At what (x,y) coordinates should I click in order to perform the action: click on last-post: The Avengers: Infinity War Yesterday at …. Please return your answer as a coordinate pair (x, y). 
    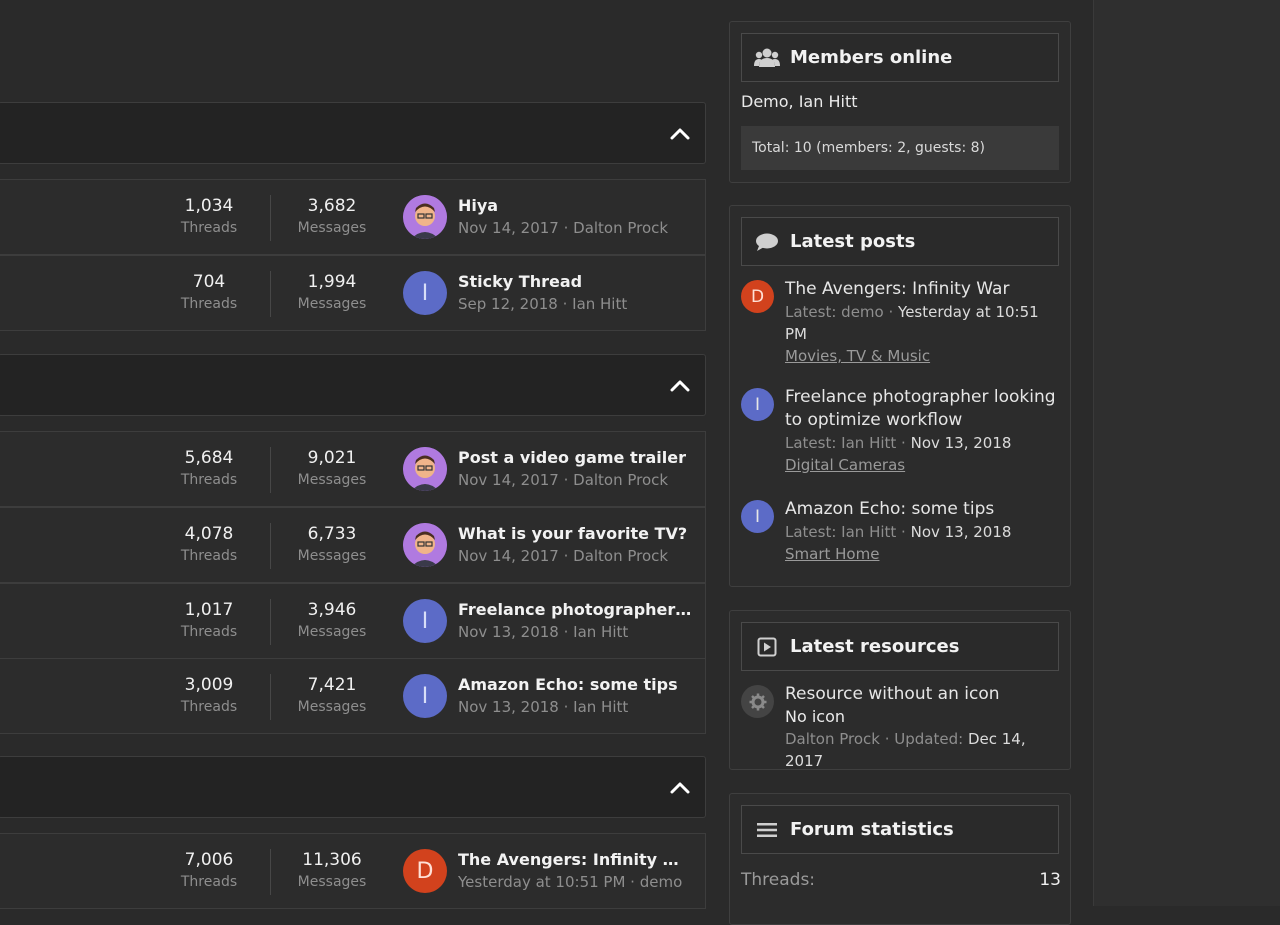
    Looking at the image, I should click on (576, 871).